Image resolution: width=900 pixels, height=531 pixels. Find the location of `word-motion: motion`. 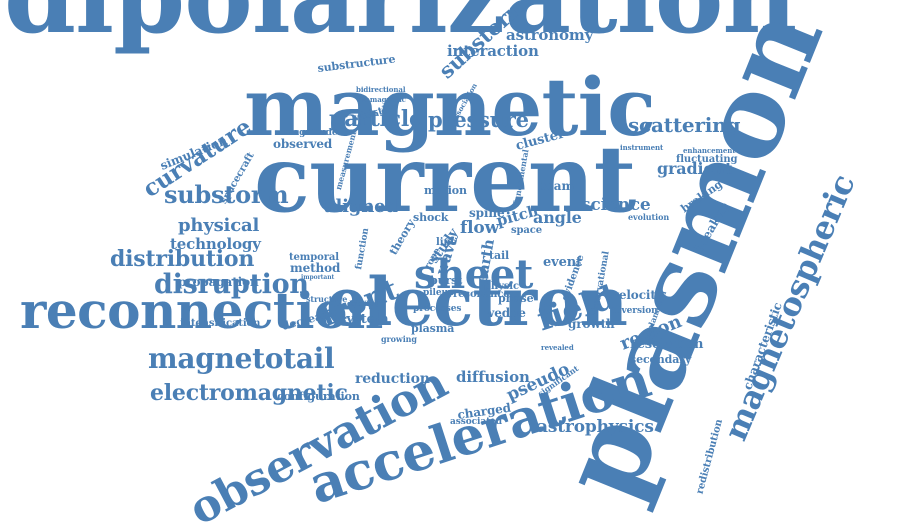

word-motion: motion is located at coordinates (445, 191).